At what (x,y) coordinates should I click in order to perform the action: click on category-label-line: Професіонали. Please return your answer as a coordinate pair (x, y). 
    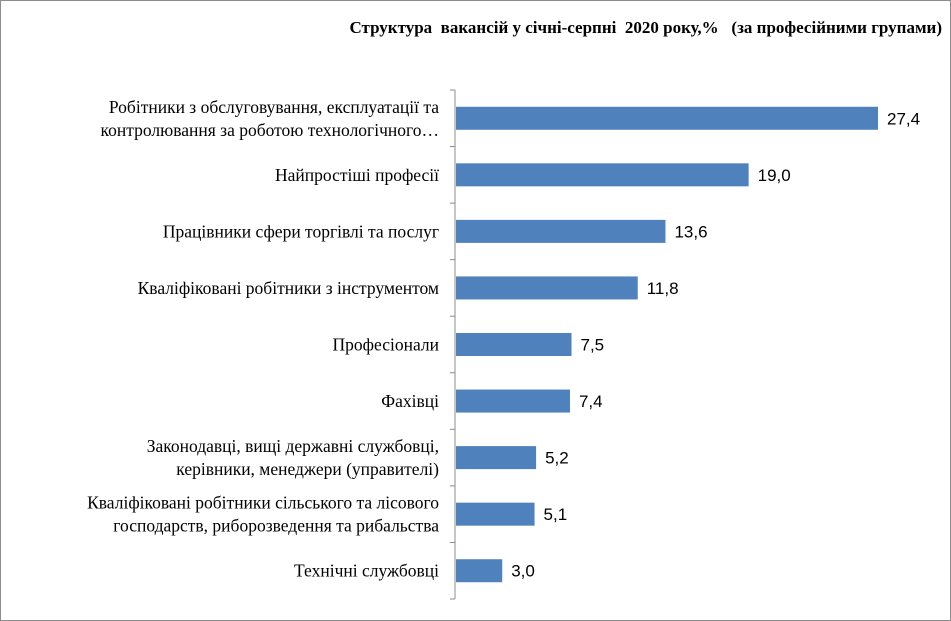
    Looking at the image, I should click on (386, 345).